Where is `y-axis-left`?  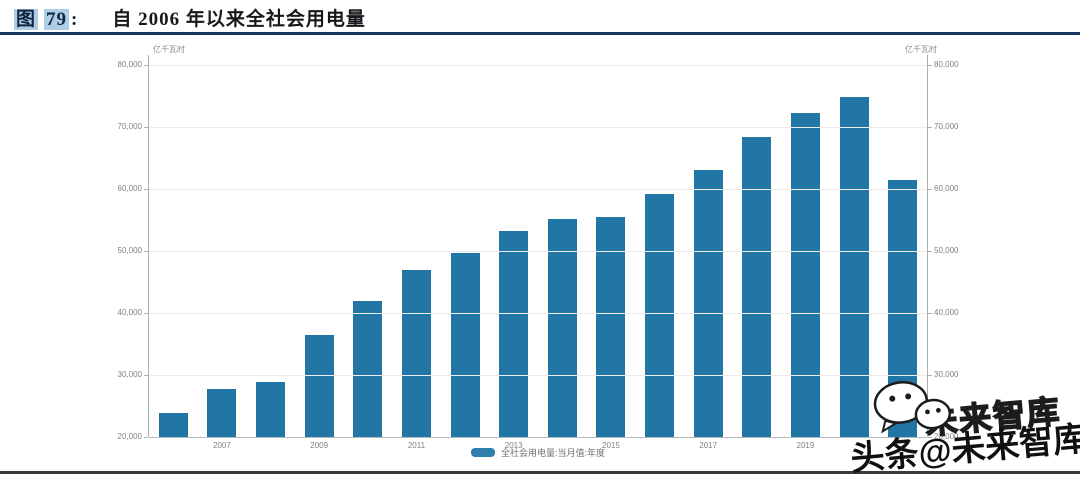
y-axis-left is located at coordinates (148, 246).